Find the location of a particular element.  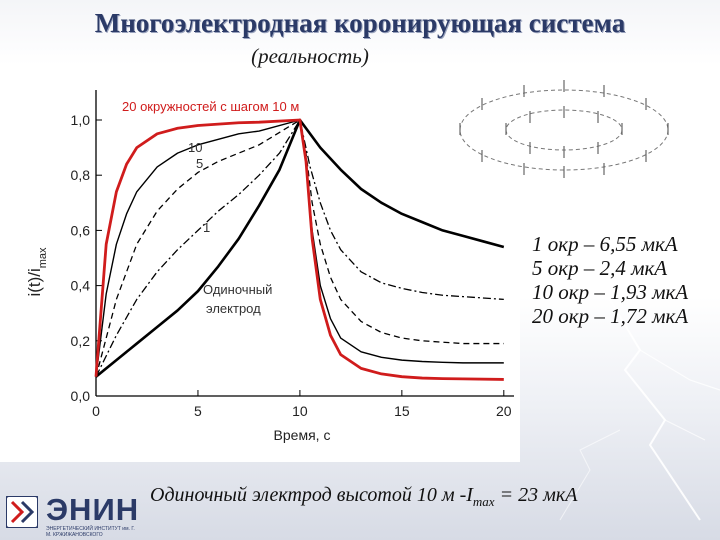

x-axis-label: Время, с is located at coordinates (302, 435).